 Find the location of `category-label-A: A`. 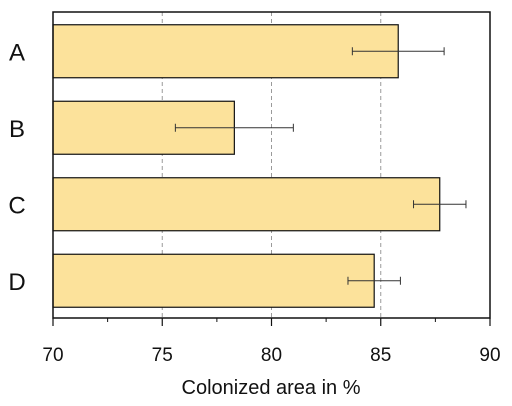

category-label-A: A is located at coordinates (17, 52).